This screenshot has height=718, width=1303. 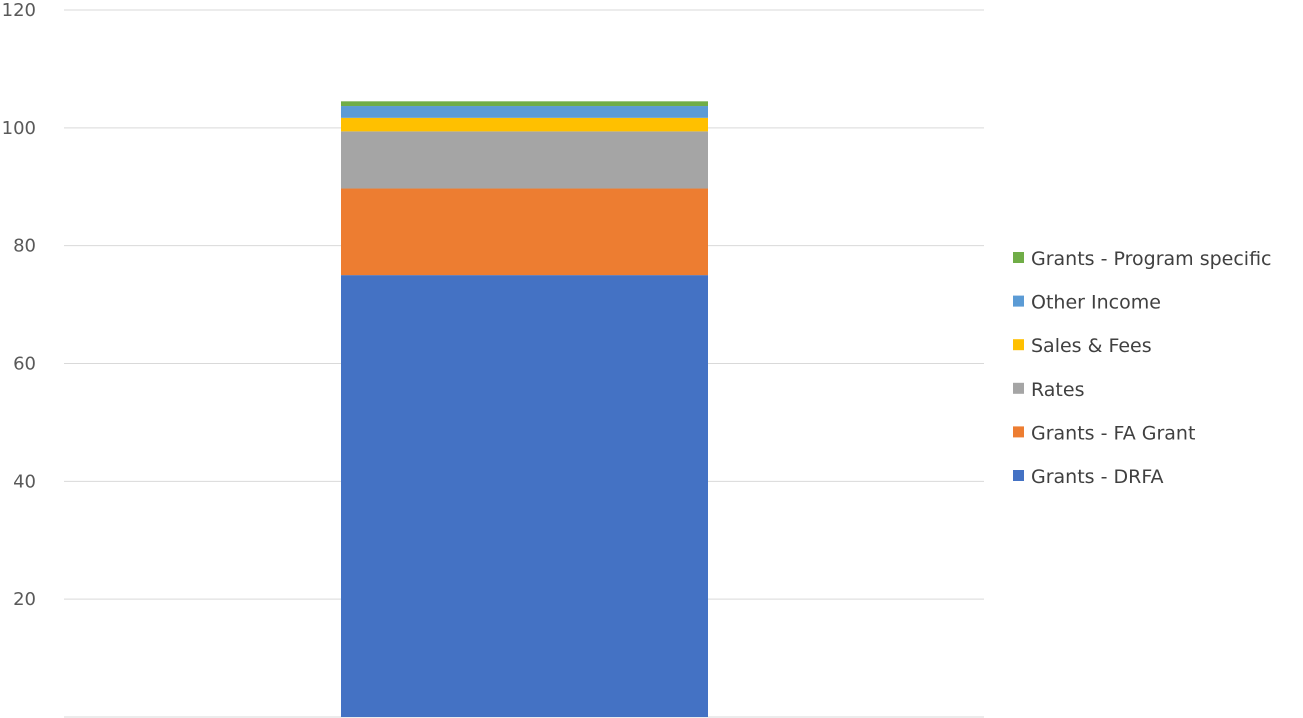 I want to click on y-tick-label: 100, so click(x=19, y=128).